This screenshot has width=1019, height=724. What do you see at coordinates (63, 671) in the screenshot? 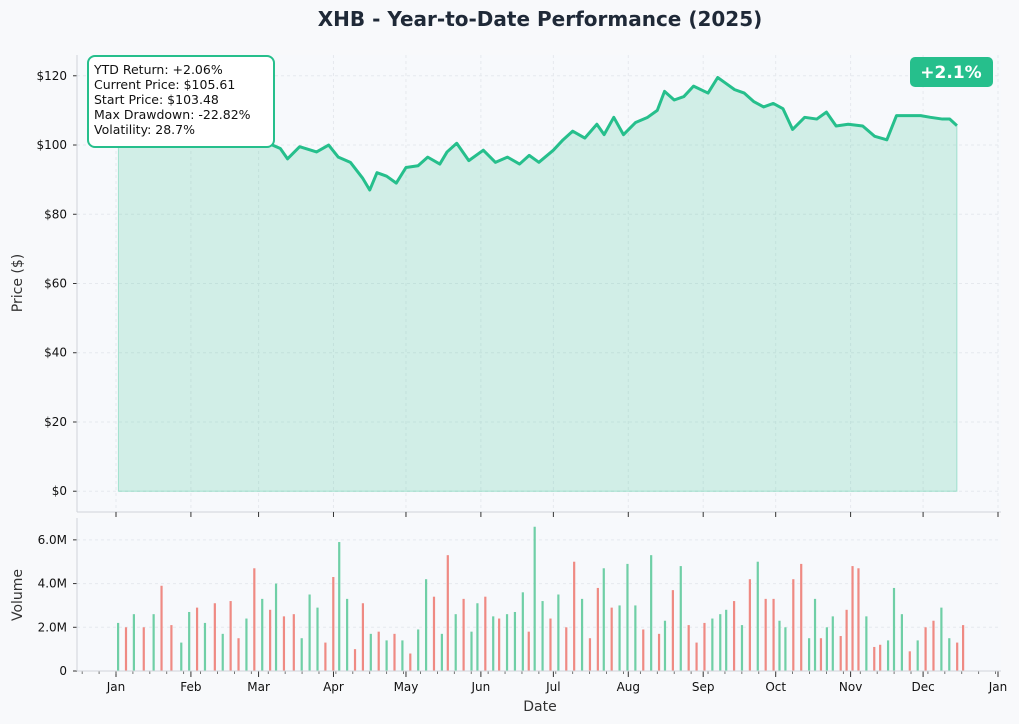
I see `volume-y-tick-label: 0` at bounding box center [63, 671].